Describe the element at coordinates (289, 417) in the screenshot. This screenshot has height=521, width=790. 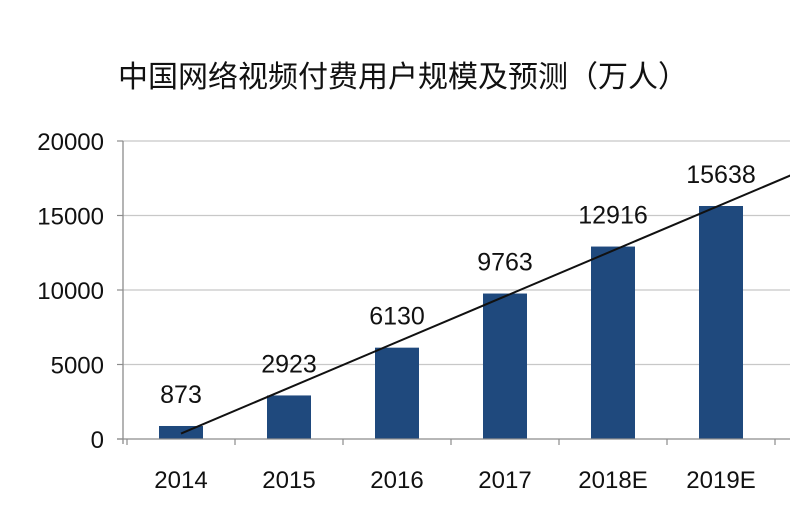
I see `bar-2015` at that location.